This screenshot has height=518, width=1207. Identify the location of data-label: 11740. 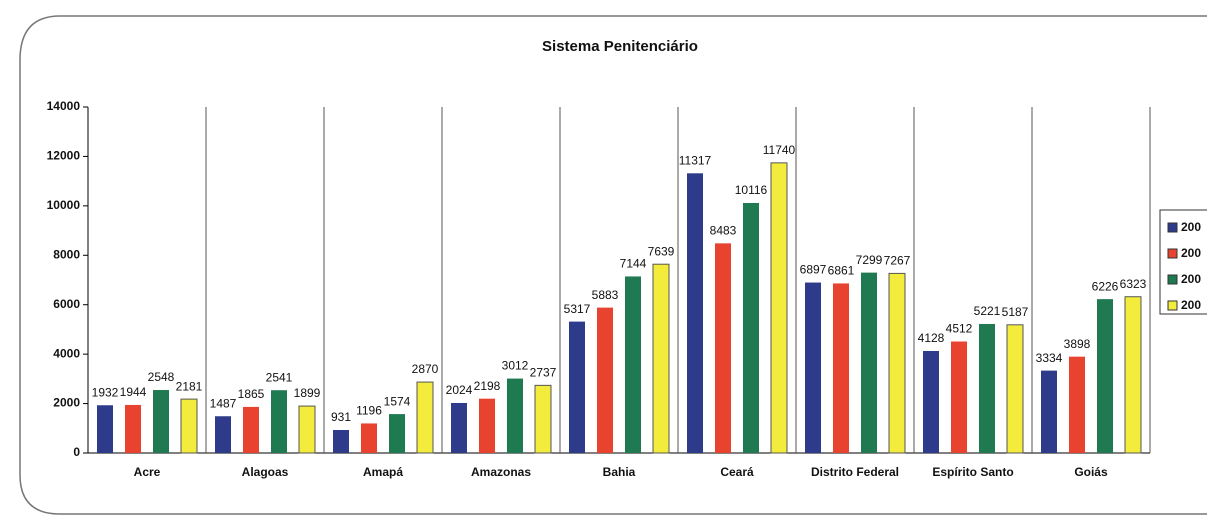
(779, 150).